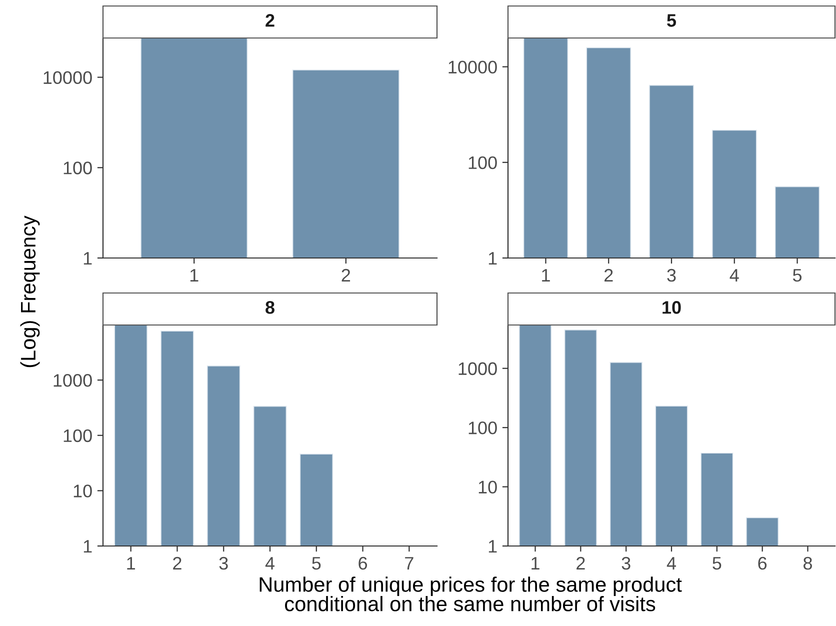  I want to click on y-axis-title: (Log) Frequency, so click(30, 292).